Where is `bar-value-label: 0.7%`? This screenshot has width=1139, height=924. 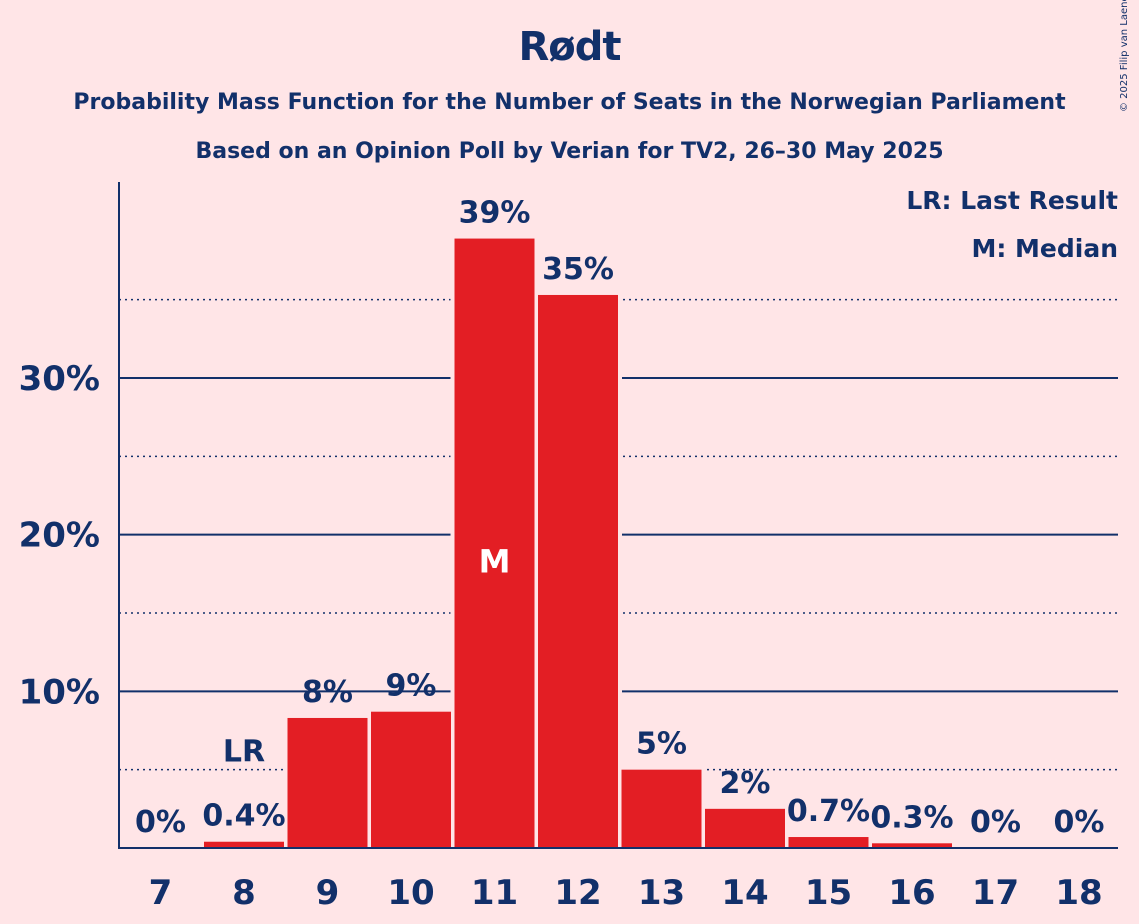 bar-value-label: 0.7% is located at coordinates (828, 811).